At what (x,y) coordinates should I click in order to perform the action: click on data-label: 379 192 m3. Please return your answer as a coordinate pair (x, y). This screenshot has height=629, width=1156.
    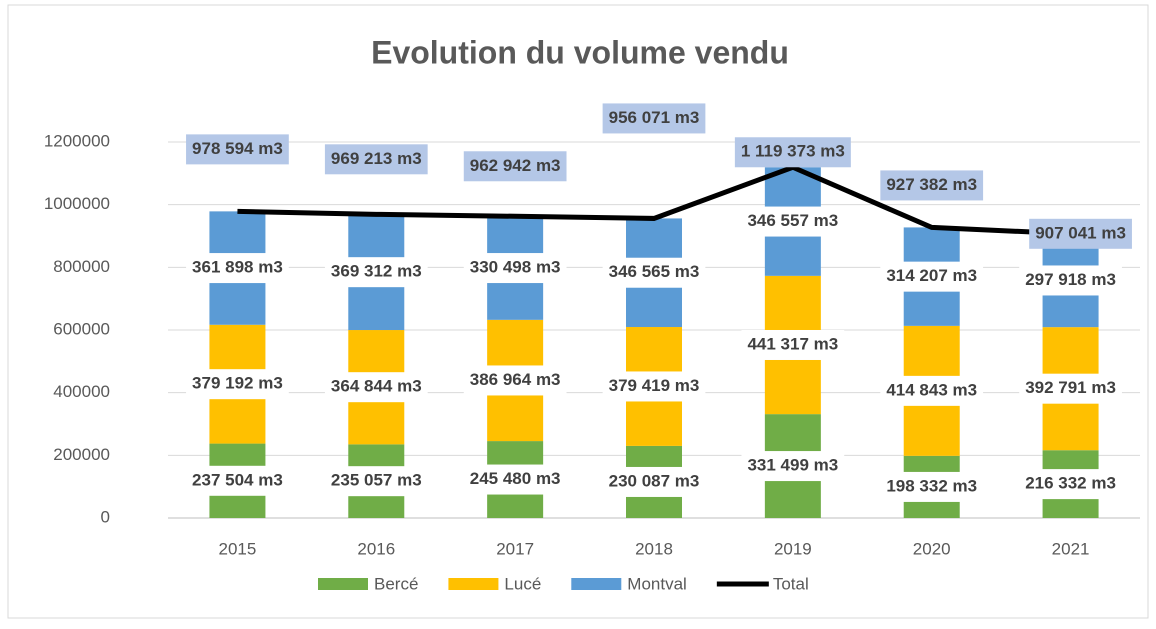
    Looking at the image, I should click on (237, 384).